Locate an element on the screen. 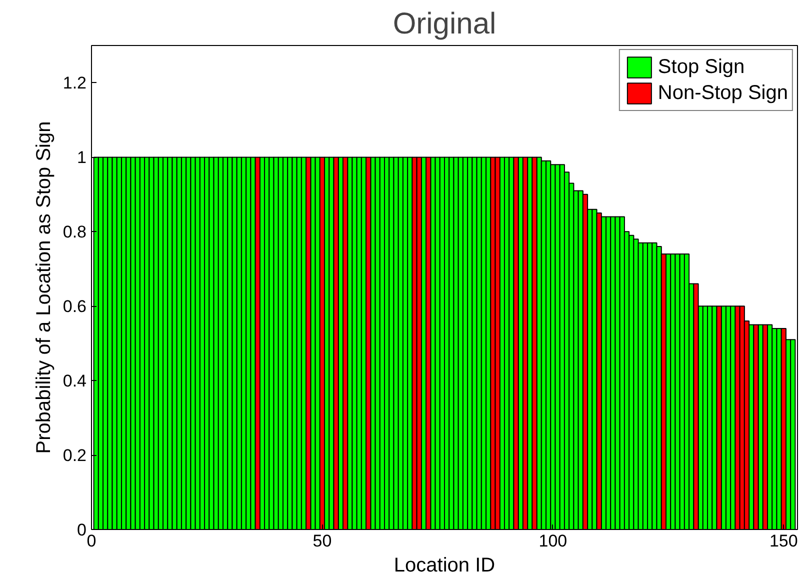 This screenshot has width=803, height=579. y-tick-label: 0.2 is located at coordinates (74, 456).